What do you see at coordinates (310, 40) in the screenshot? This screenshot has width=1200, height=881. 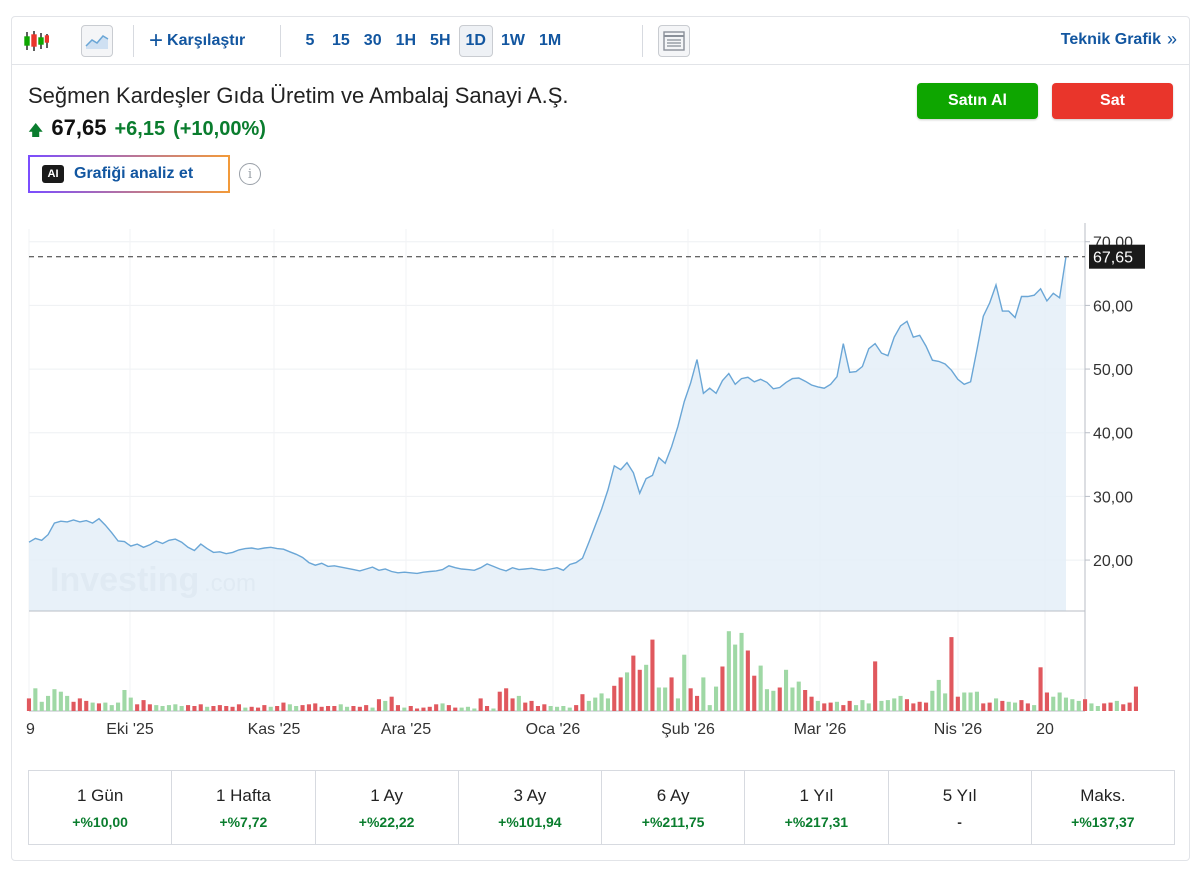 I see `range-button-5: 5` at bounding box center [310, 40].